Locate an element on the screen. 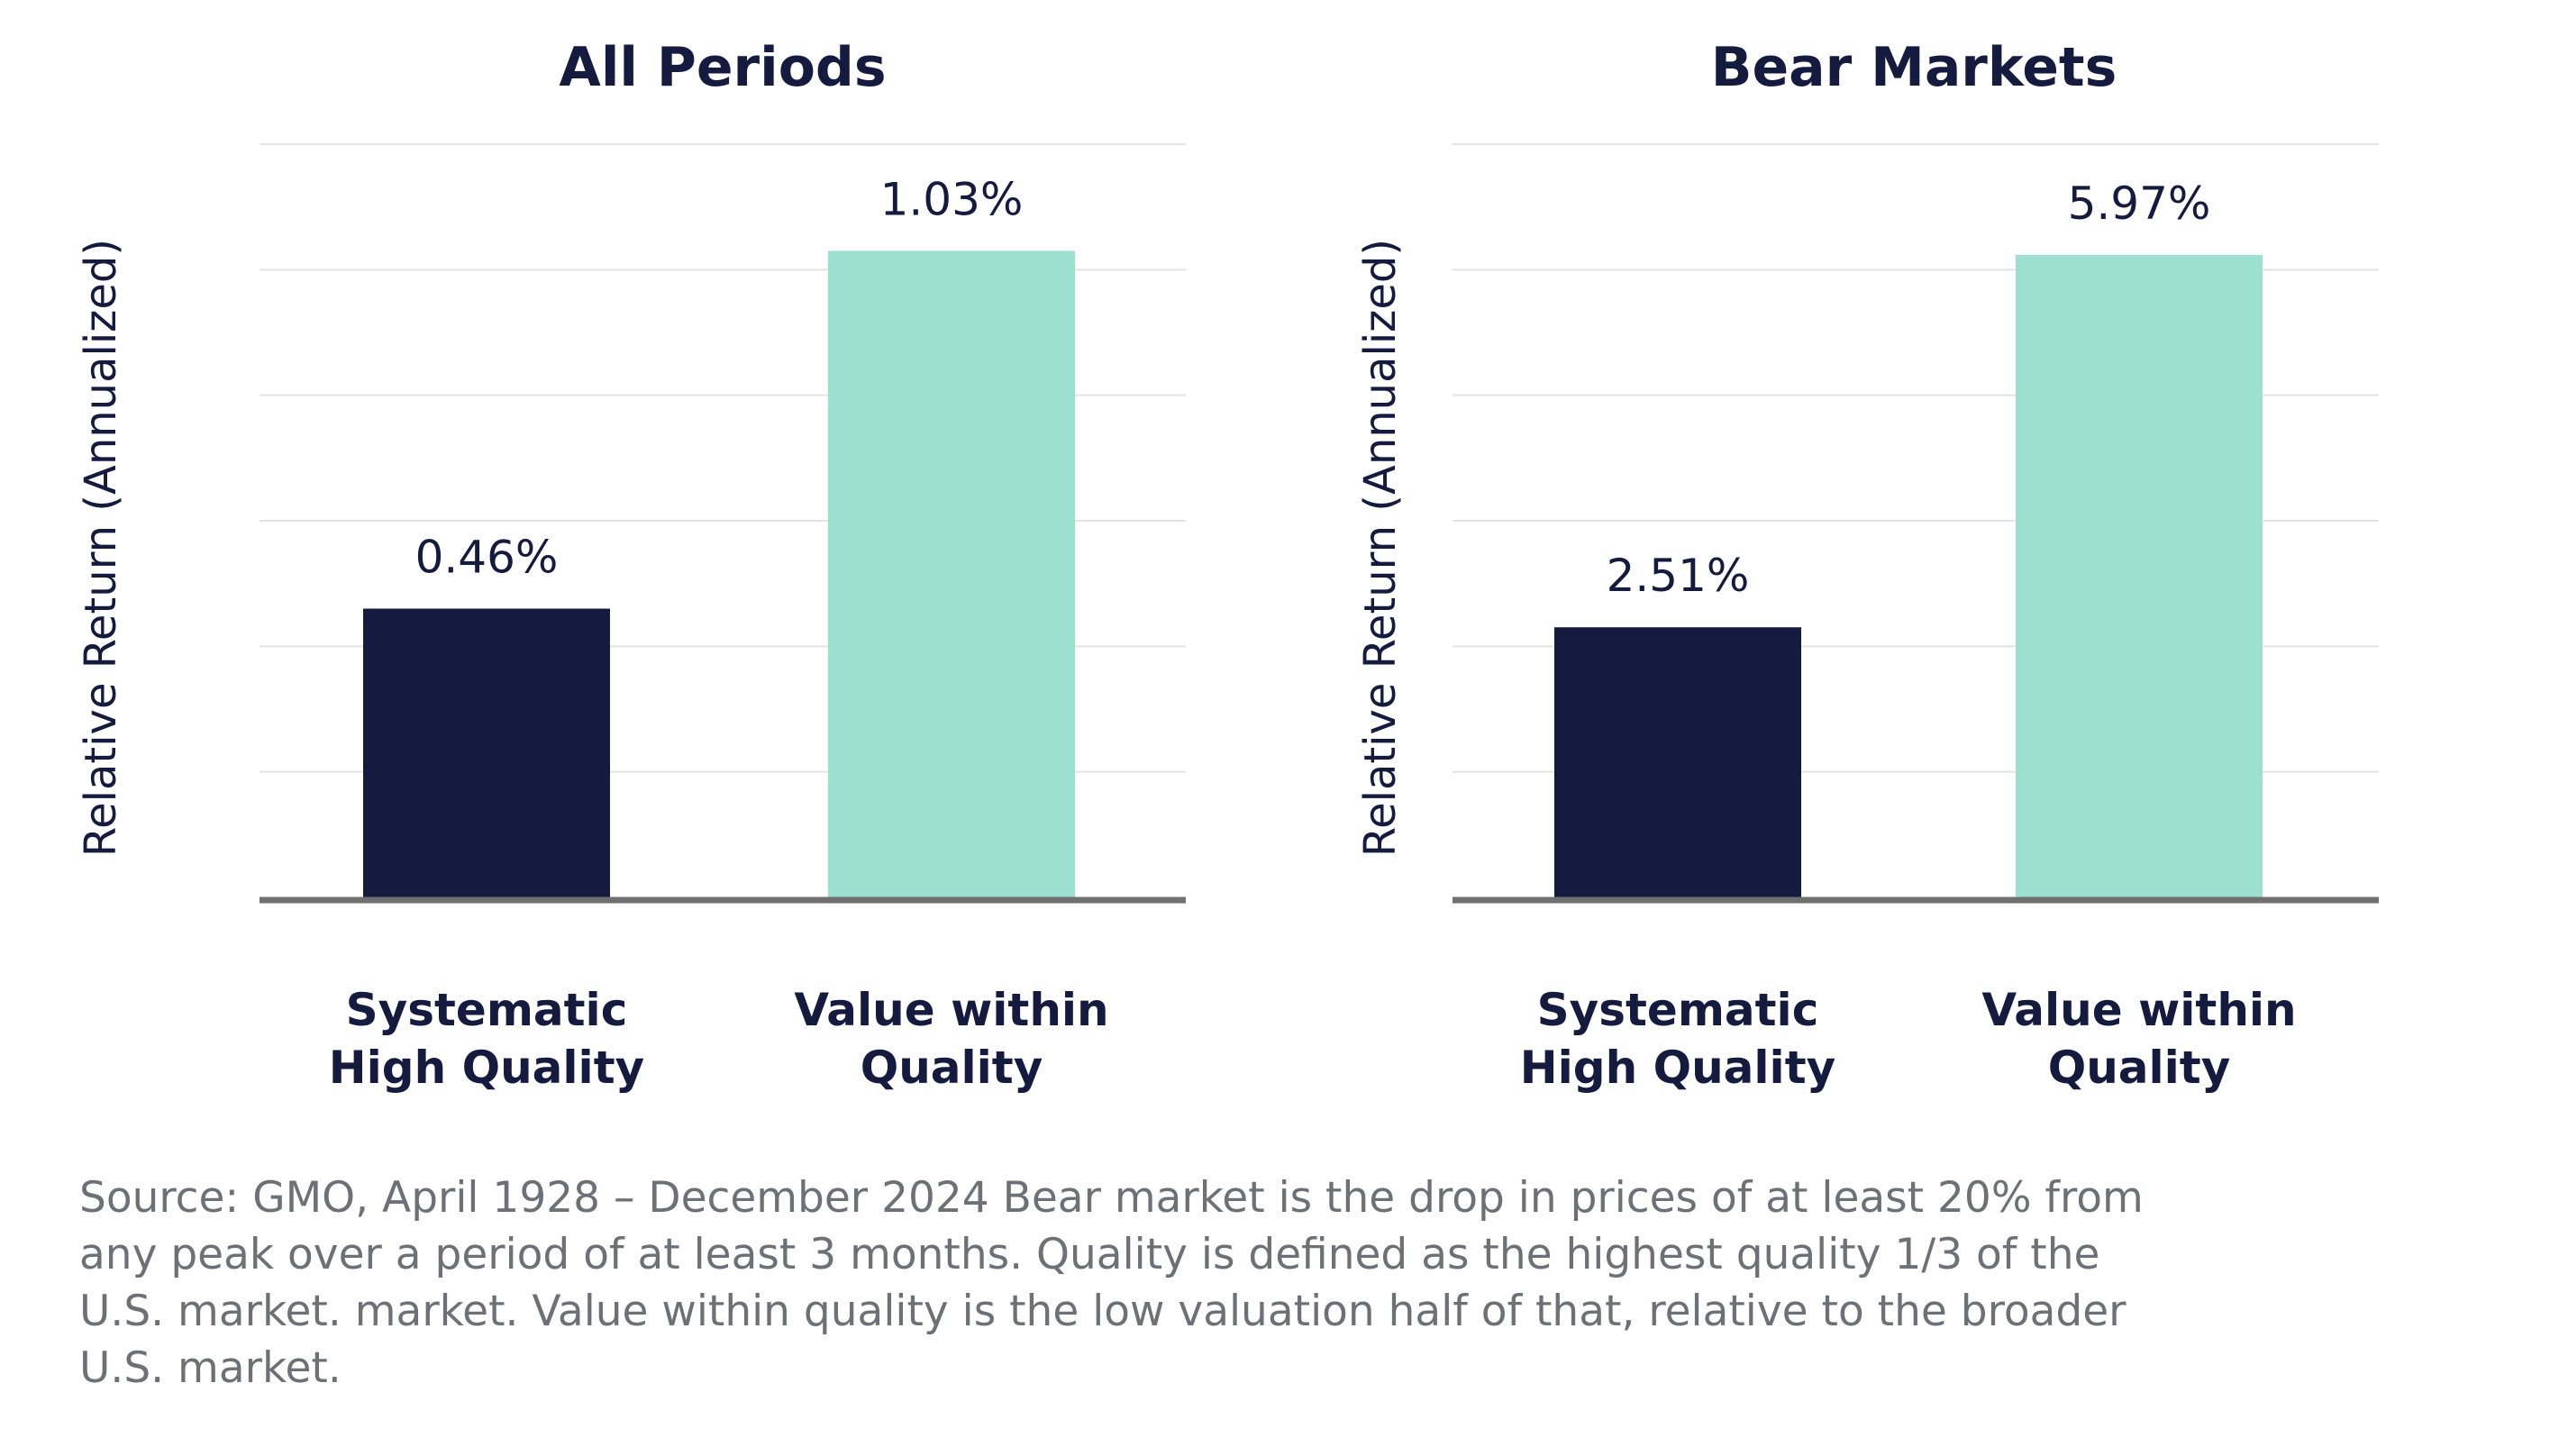 This screenshot has width=2550, height=1456. chart-title: All Periods is located at coordinates (722, 67).